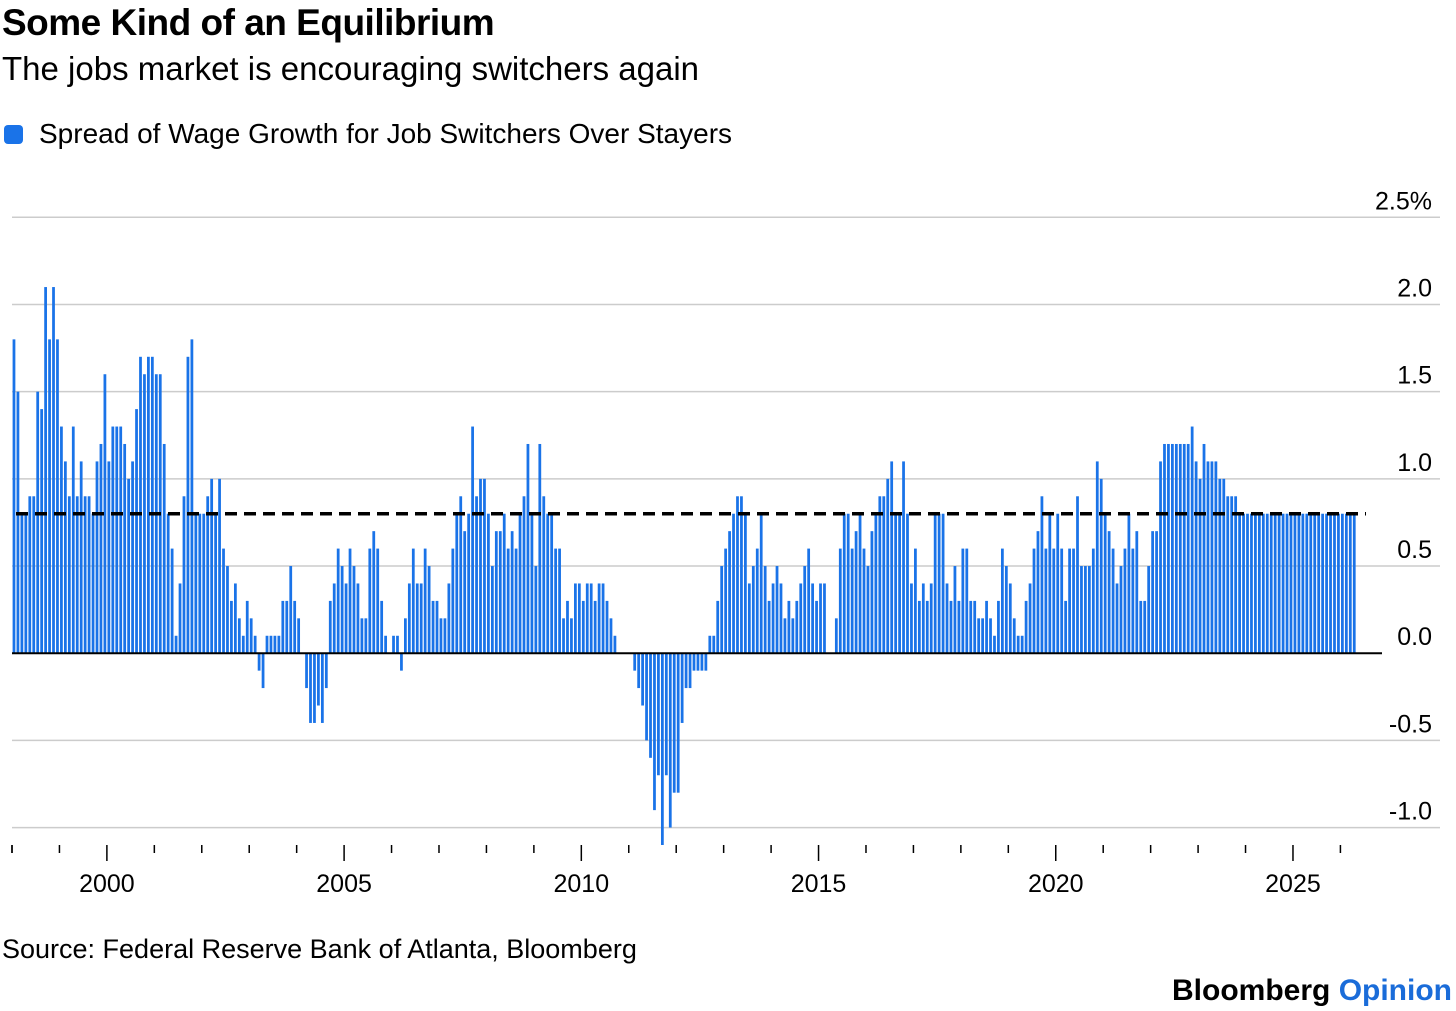 This screenshot has width=1456, height=1011. What do you see at coordinates (1403, 201) in the screenshot?
I see `y-tick-label: 2.5%` at bounding box center [1403, 201].